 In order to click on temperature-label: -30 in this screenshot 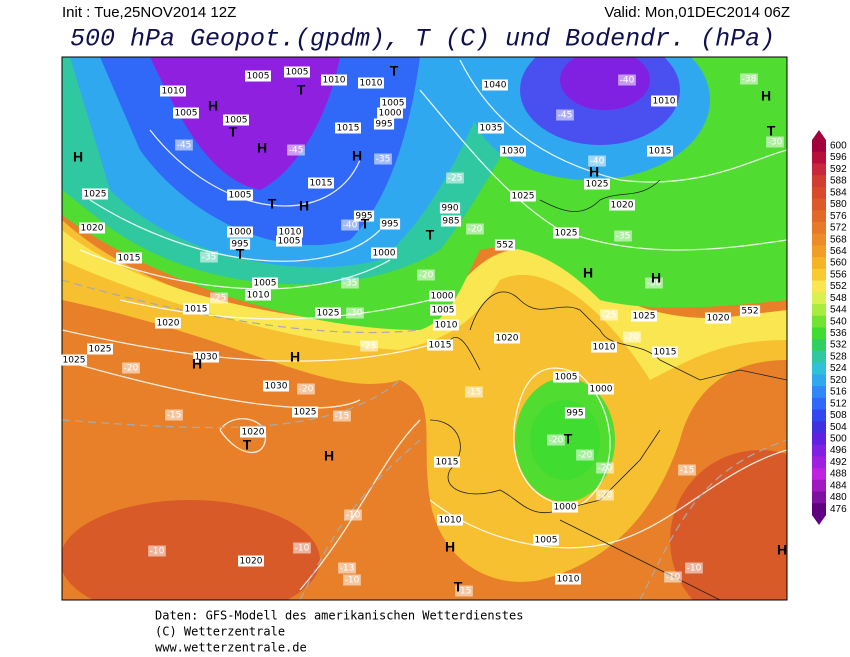, I will do `click(775, 143)`.